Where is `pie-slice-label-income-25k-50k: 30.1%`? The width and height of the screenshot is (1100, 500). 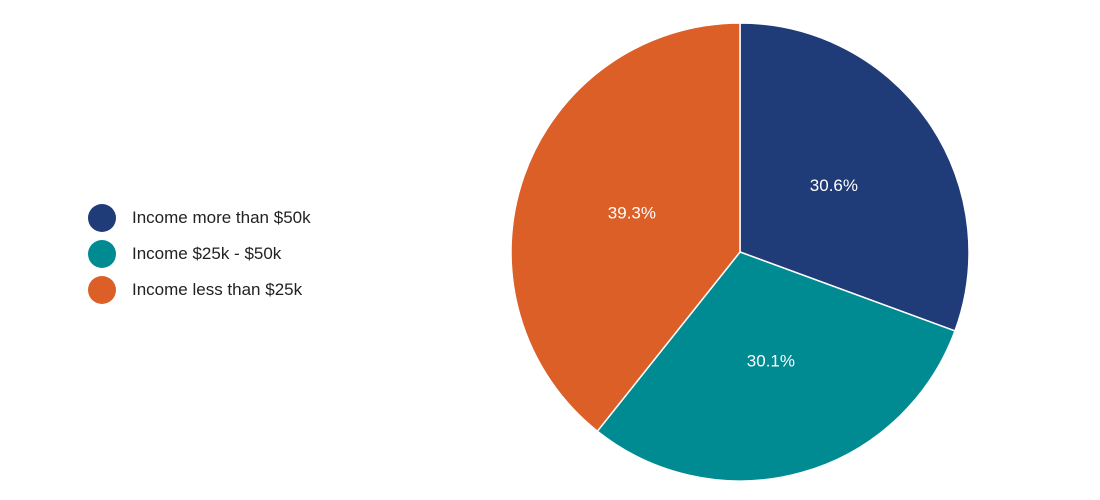 pie-slice-label-income-25k-50k: 30.1% is located at coordinates (771, 361).